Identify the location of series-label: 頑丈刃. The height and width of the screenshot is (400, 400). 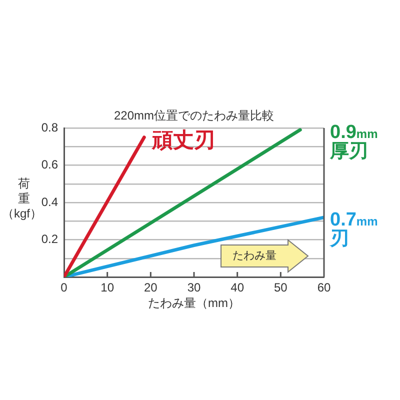
(183, 140).